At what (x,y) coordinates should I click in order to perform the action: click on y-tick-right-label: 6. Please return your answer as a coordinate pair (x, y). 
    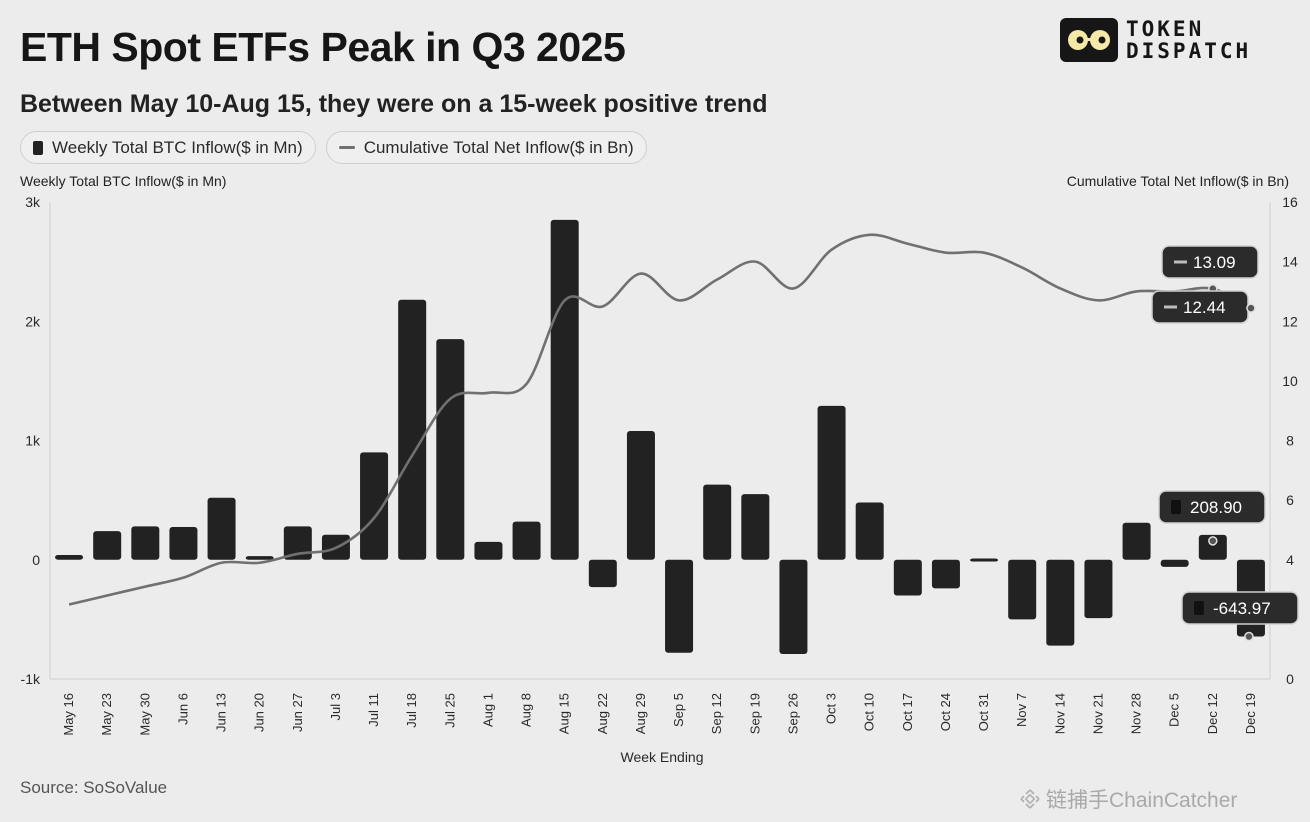
    Looking at the image, I should click on (1290, 500).